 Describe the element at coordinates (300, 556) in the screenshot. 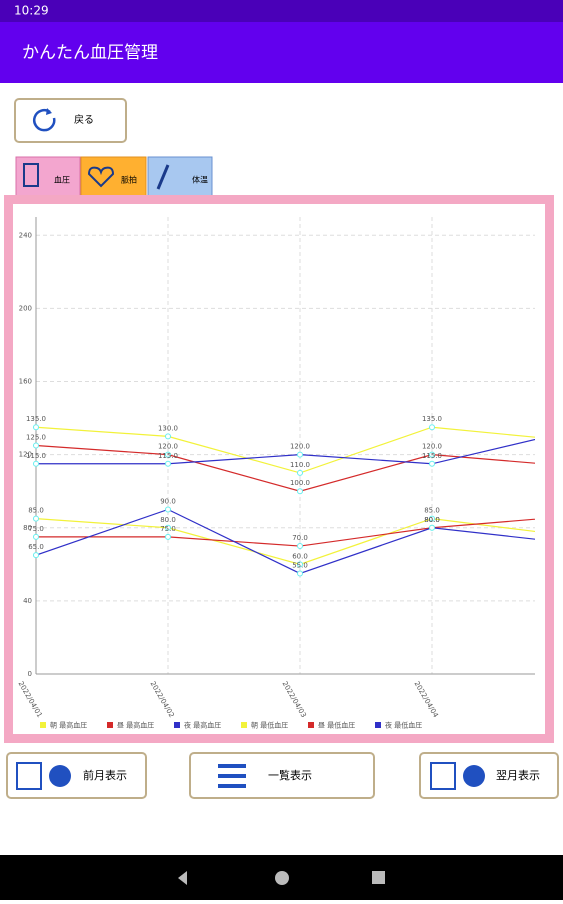

I see `value-label: 60.0` at that location.